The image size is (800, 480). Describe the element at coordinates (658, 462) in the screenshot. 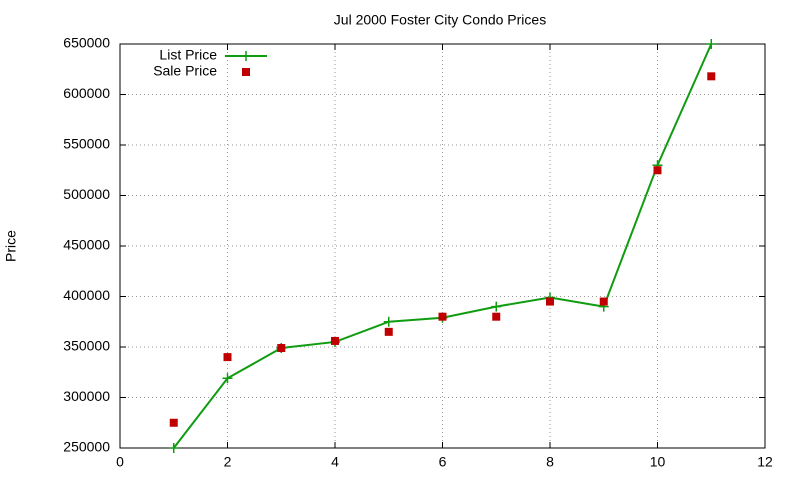

I see `x-tick-label: 10` at that location.